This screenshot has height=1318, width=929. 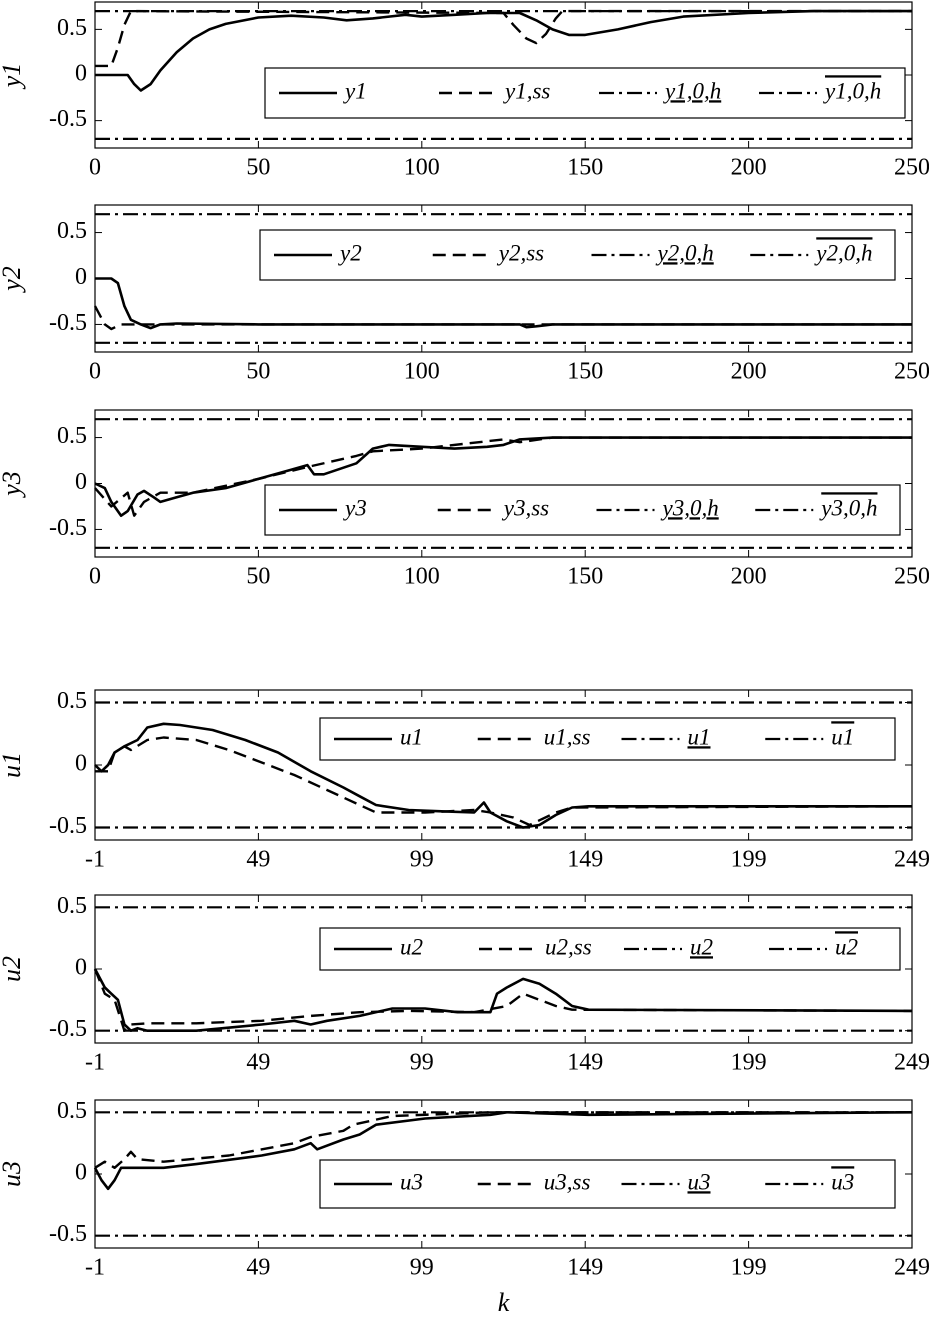 What do you see at coordinates (13, 1174) in the screenshot?
I see `y-axis-label: u3` at bounding box center [13, 1174].